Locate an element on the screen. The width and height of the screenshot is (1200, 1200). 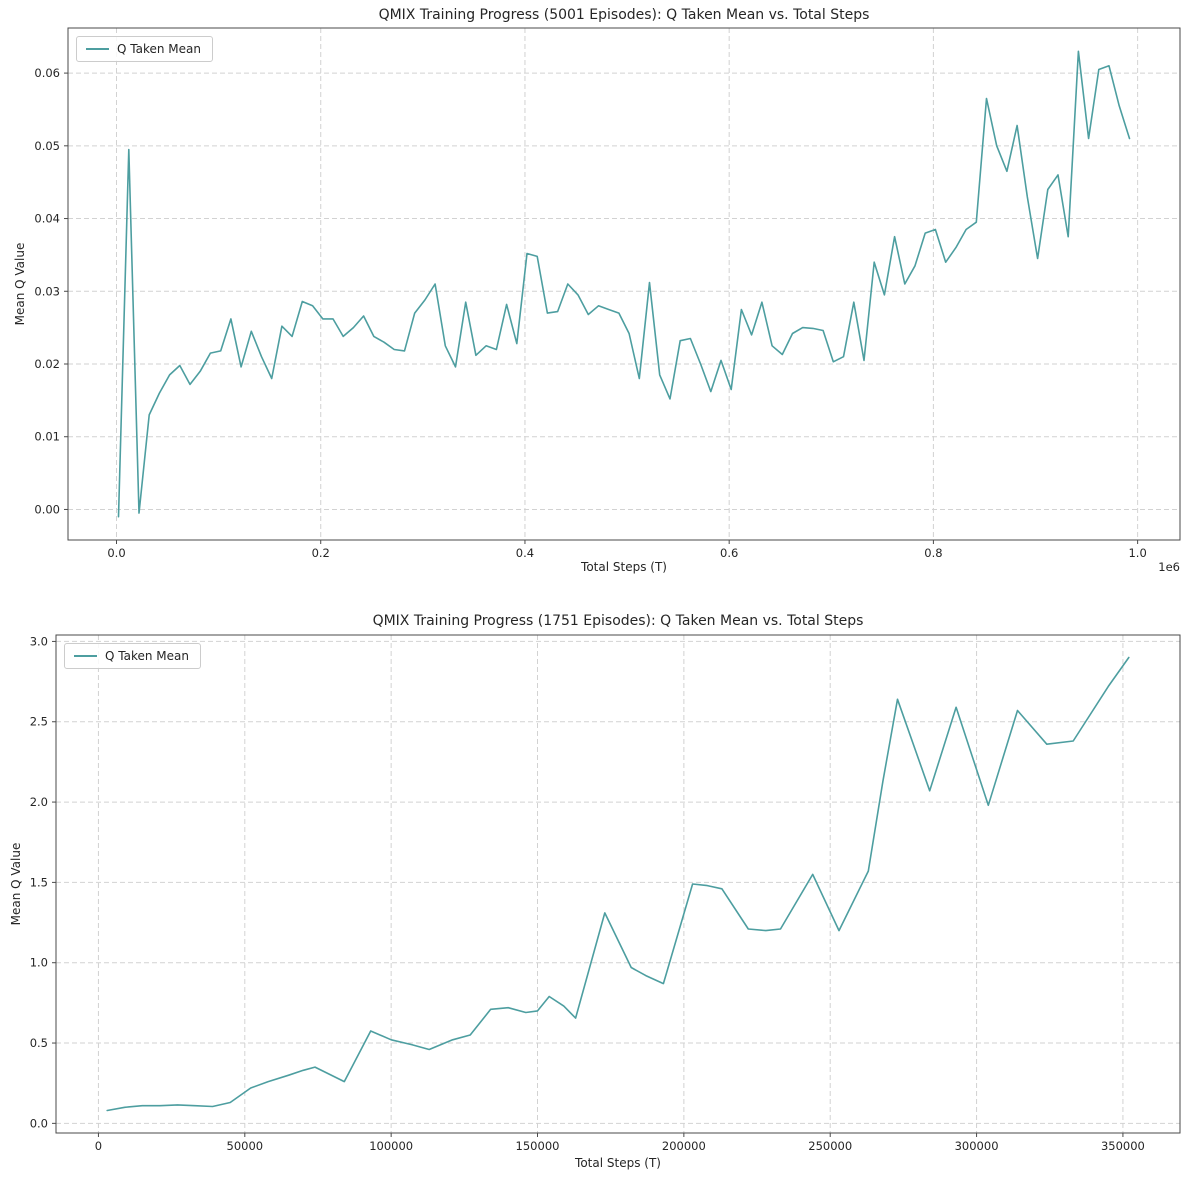
svg-text: 0 is located at coordinates (98, 1146).